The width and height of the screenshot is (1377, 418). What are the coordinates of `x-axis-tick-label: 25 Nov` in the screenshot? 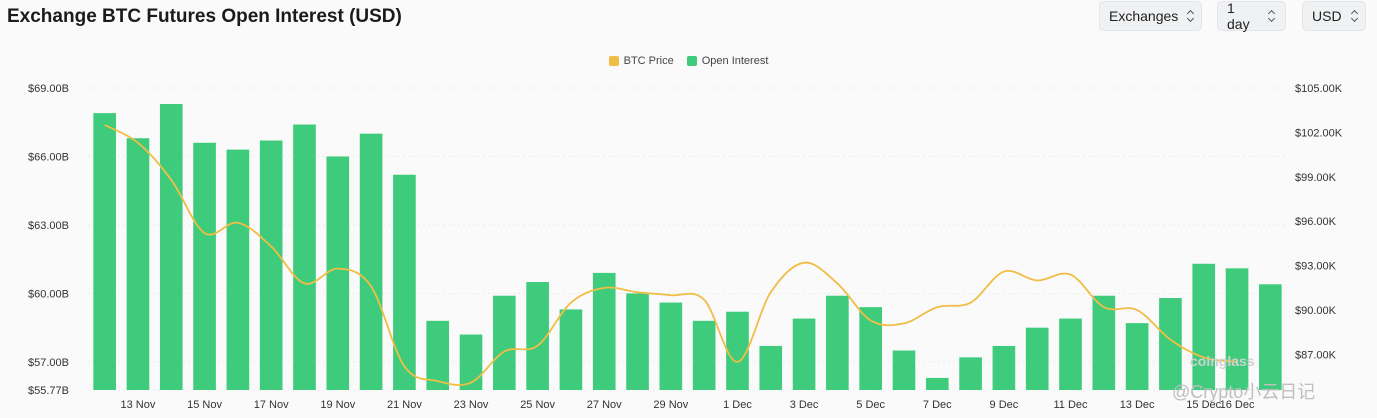 It's located at (537, 405).